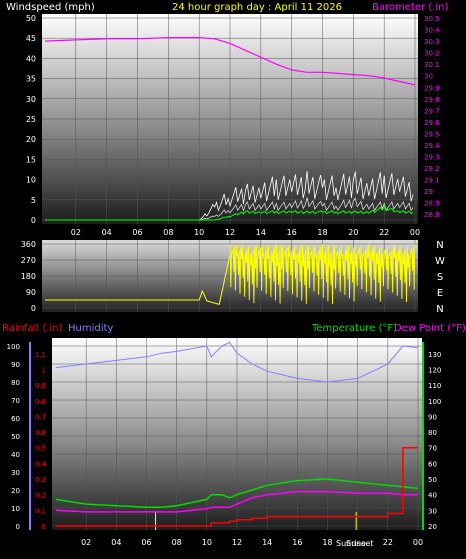 The image size is (466, 559). I want to click on barometer-tick-label: 30.1, so click(432, 65).